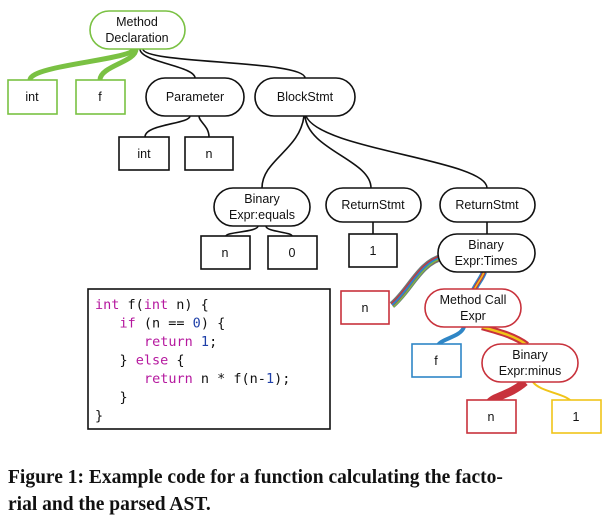 The width and height of the screenshot is (613, 521). Describe the element at coordinates (479, 281) in the screenshot. I see `edge-times-call` at that location.